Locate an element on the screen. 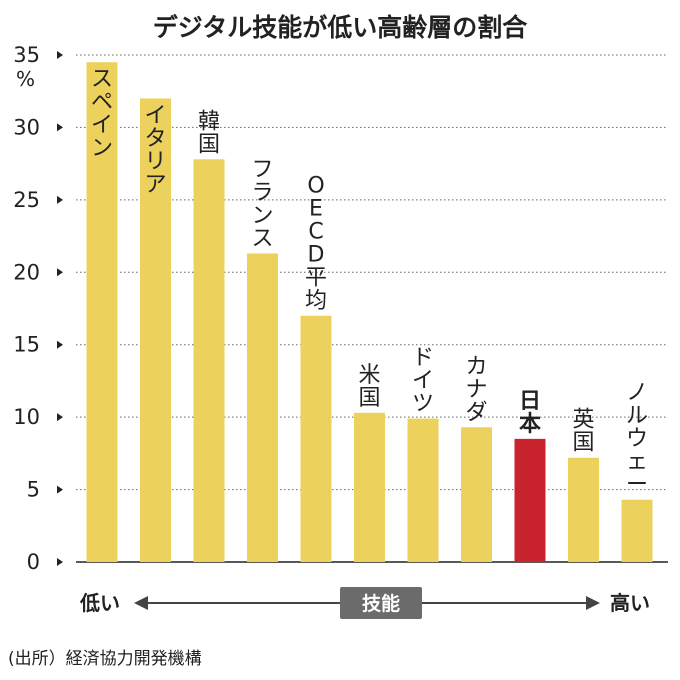  source-note: (出所）経済協力開発機構 is located at coordinates (105, 659).